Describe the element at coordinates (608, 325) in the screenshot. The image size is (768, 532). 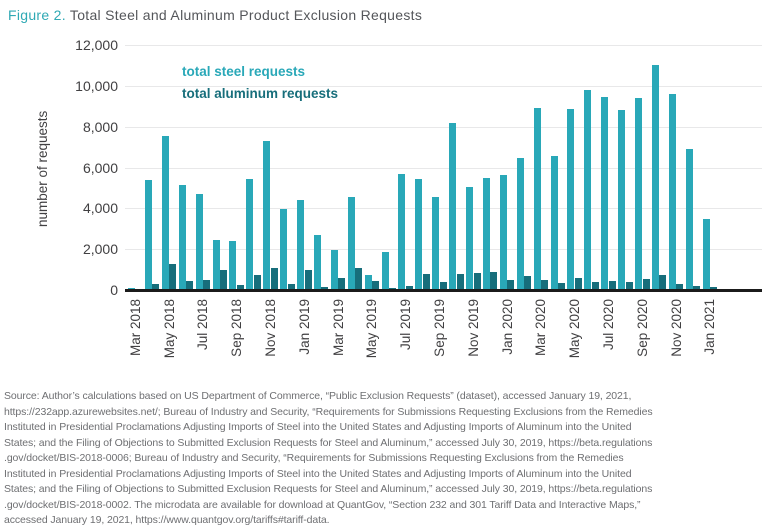
I see `x-tick-label: Jul 2020` at that location.